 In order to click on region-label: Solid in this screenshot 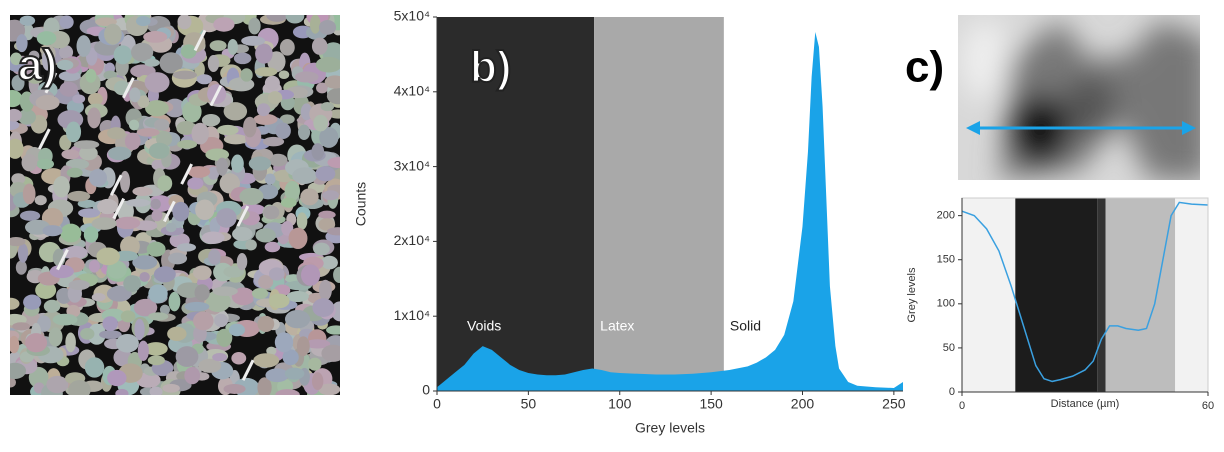, I will do `click(745, 326)`.